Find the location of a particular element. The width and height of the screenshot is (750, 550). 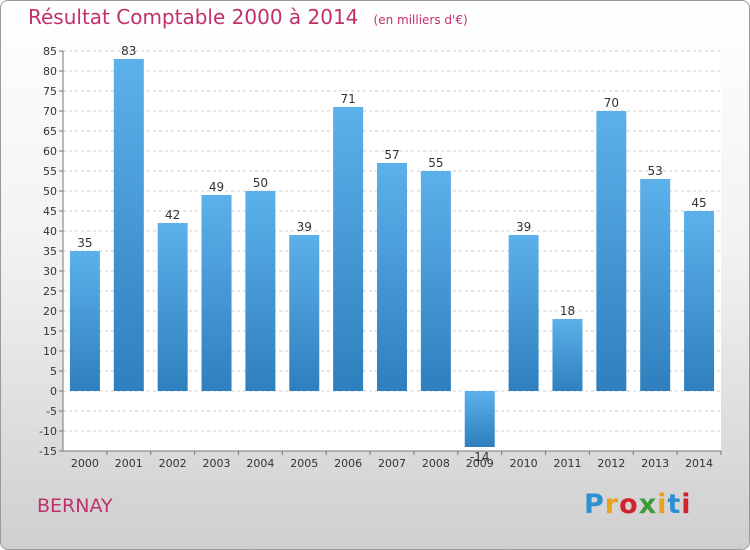

data-label-2002: 42 is located at coordinates (172, 215).